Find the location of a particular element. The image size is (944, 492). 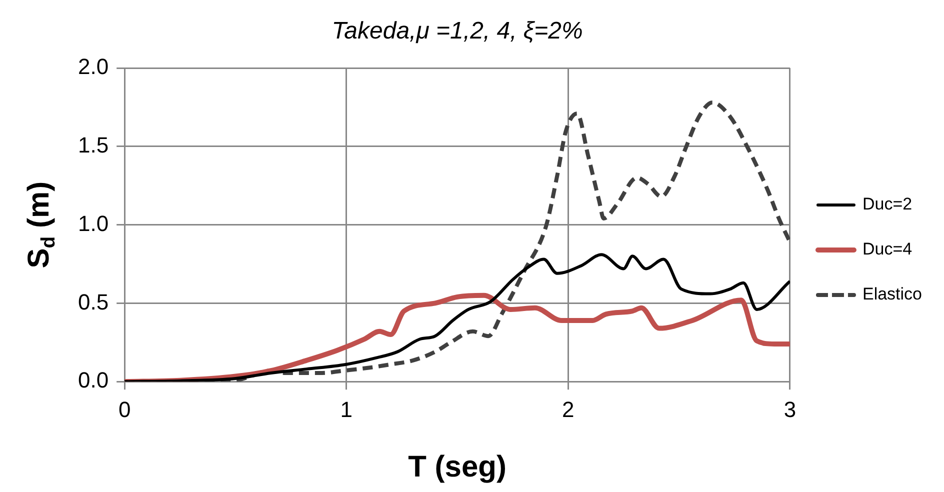

x-tick-label: 2 is located at coordinates (568, 409).